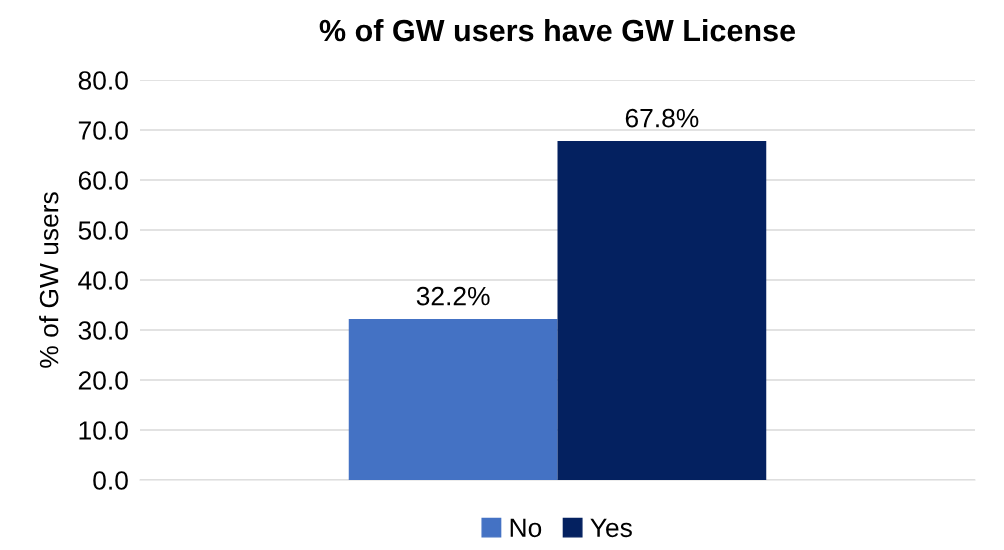 The height and width of the screenshot is (550, 1004). Describe the element at coordinates (49, 280) in the screenshot. I see `y-axis-title: % of GW users` at that location.